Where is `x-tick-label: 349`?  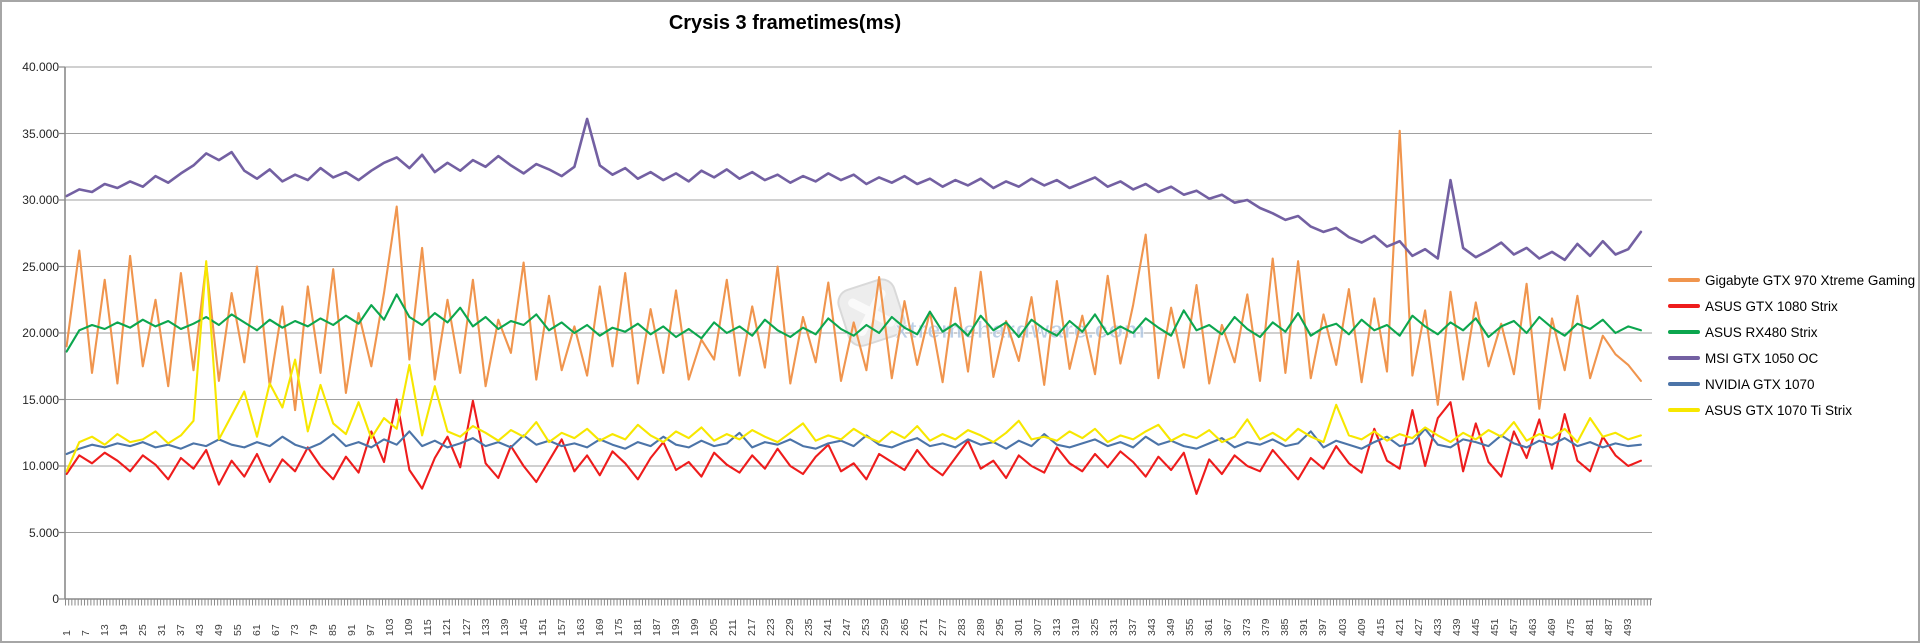
x-tick-label: 349 is located at coordinates (1171, 627).